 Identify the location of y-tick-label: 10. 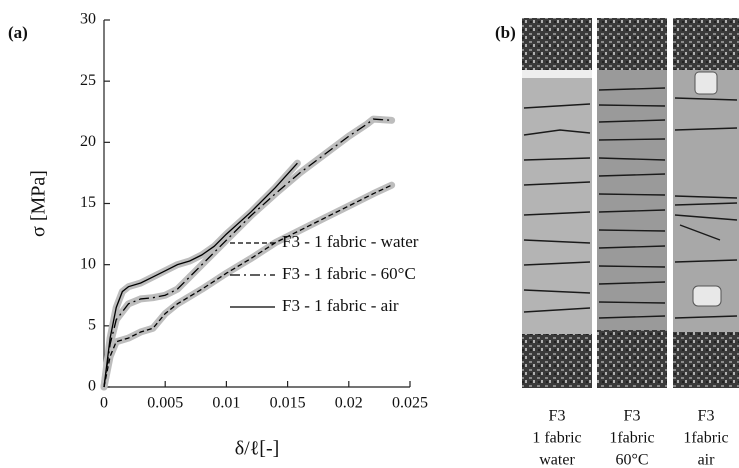
(88, 263).